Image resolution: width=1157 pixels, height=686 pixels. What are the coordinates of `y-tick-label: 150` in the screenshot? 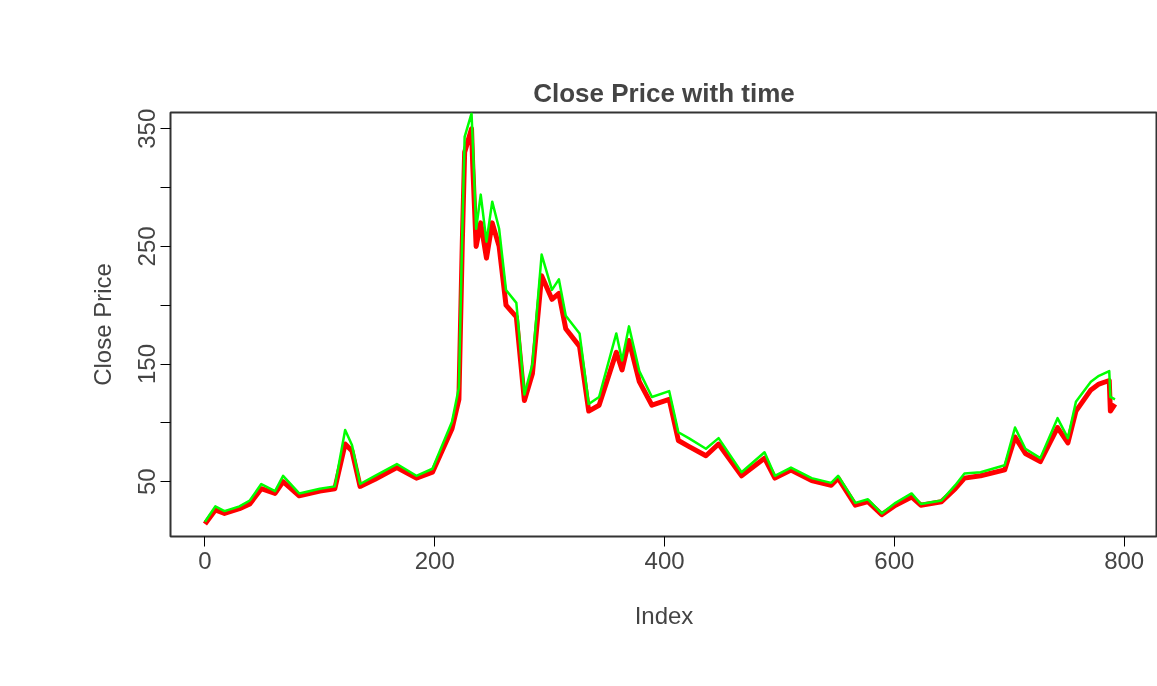 It's located at (147, 364).